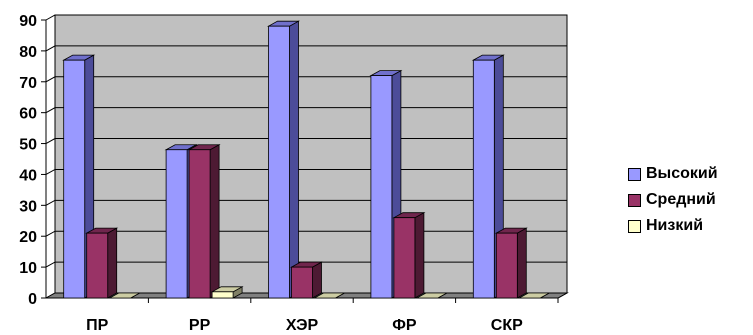 This screenshot has width=753, height=335. I want to click on y-tick-label: 50, so click(28, 145).